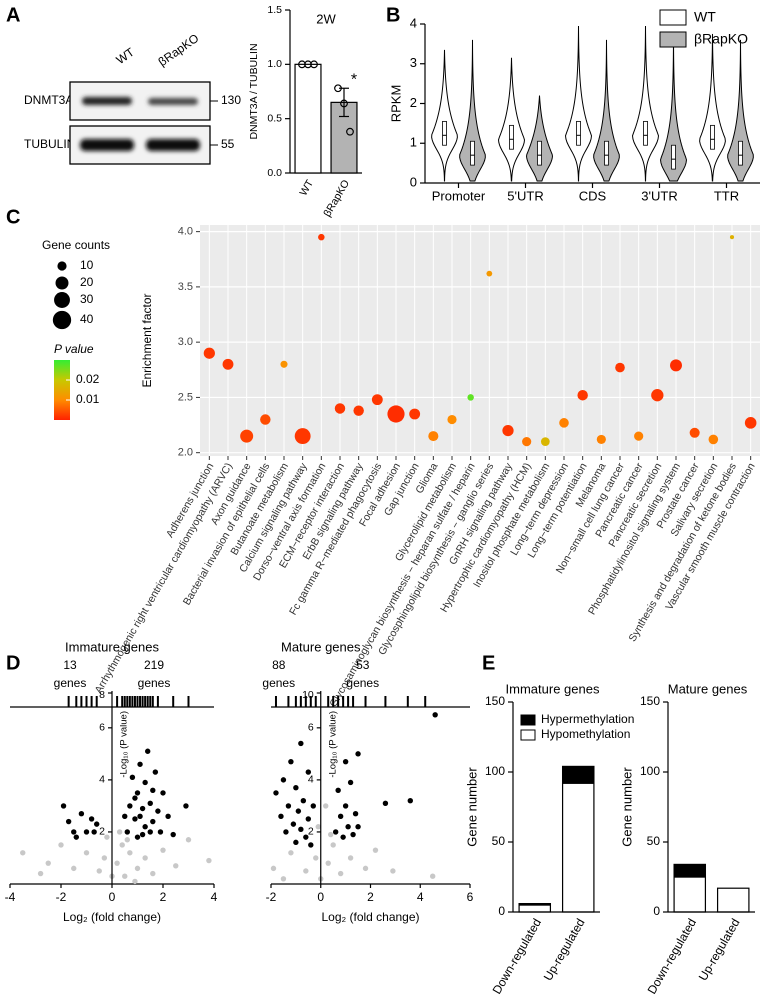  What do you see at coordinates (659, 195) in the screenshot?
I see `x-tick-label: 3'UTR` at bounding box center [659, 195].